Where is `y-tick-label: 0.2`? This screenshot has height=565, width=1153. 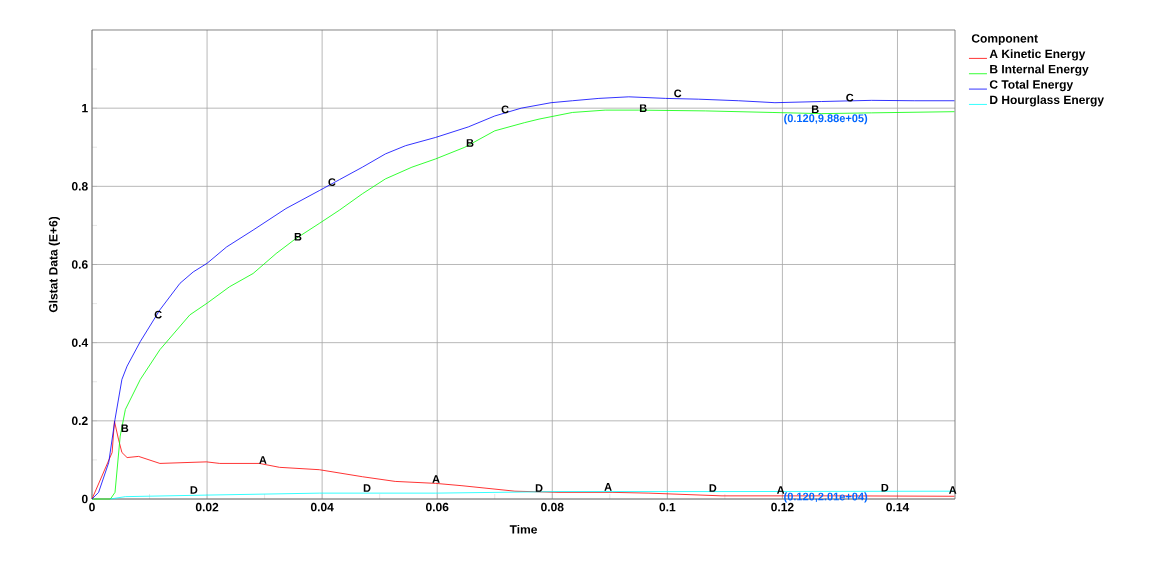
y-tick-label: 0.2 is located at coordinates (79, 421).